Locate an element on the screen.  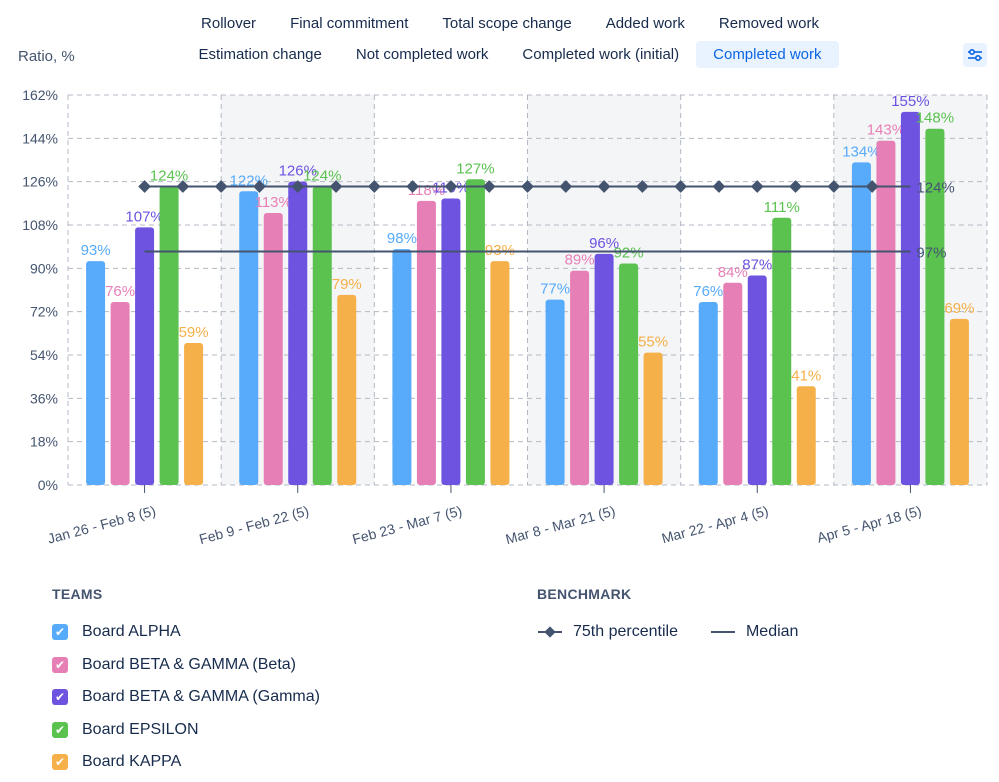
y-tick-label: 126% is located at coordinates (40, 182).